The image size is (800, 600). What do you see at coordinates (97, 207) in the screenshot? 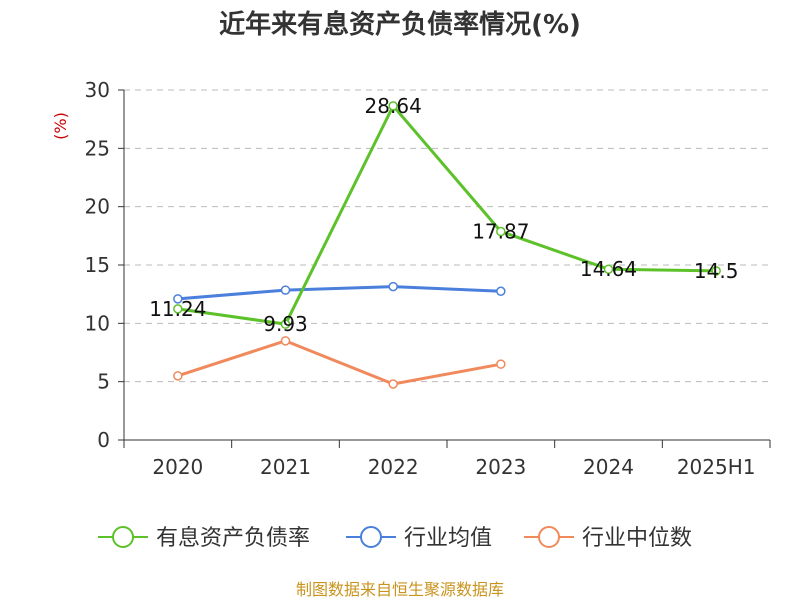
I see `y-tick-label: 20` at bounding box center [97, 207].